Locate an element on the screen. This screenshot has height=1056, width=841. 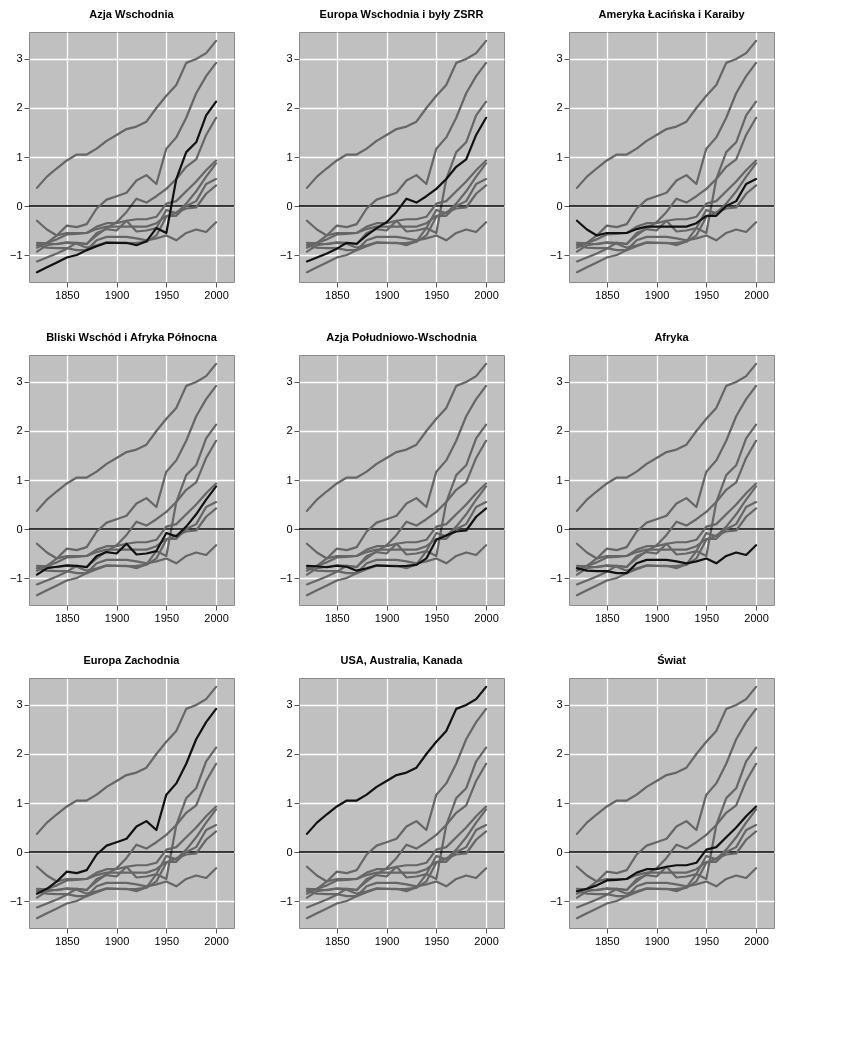
chart-title: USA, Australia, Kanada is located at coordinates (402, 660).